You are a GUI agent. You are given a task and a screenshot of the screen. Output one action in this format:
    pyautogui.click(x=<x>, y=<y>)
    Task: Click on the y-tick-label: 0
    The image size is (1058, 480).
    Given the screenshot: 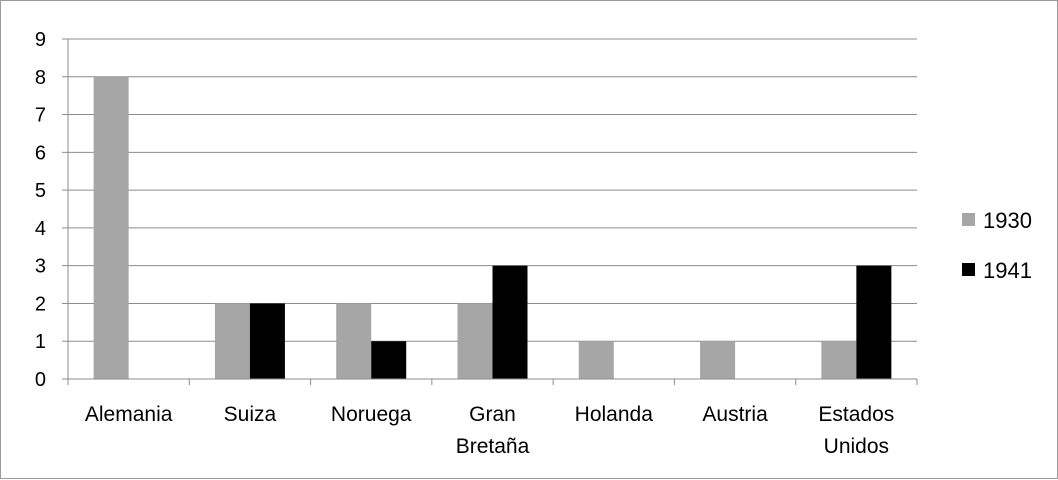 What is the action you would take?
    pyautogui.click(x=40, y=380)
    